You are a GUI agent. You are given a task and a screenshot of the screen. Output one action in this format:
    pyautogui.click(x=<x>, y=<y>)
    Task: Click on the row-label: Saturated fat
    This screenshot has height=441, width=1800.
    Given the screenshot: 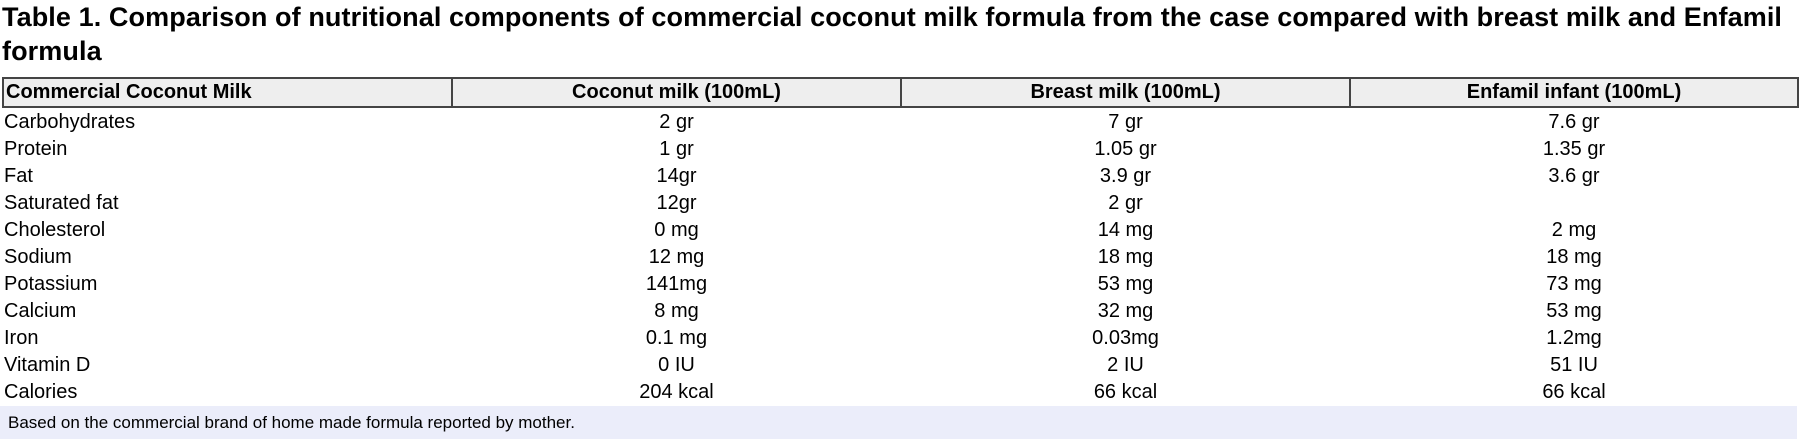 What is the action you would take?
    pyautogui.click(x=61, y=202)
    